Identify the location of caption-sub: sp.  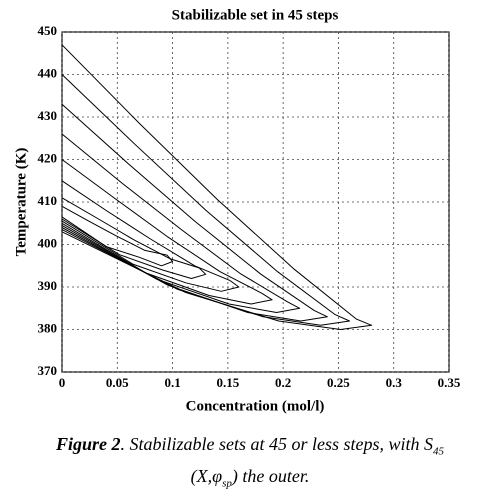
(227, 483).